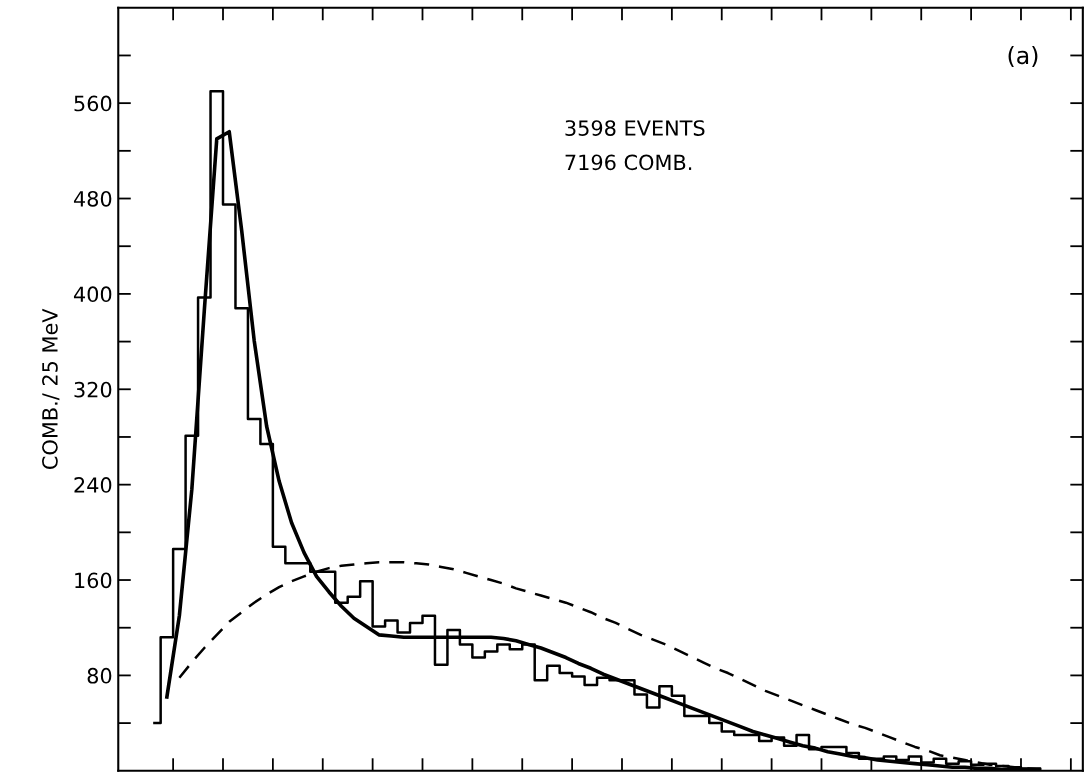 The height and width of the screenshot is (777, 1085). I want to click on y-tick-label: 560, so click(93, 103).